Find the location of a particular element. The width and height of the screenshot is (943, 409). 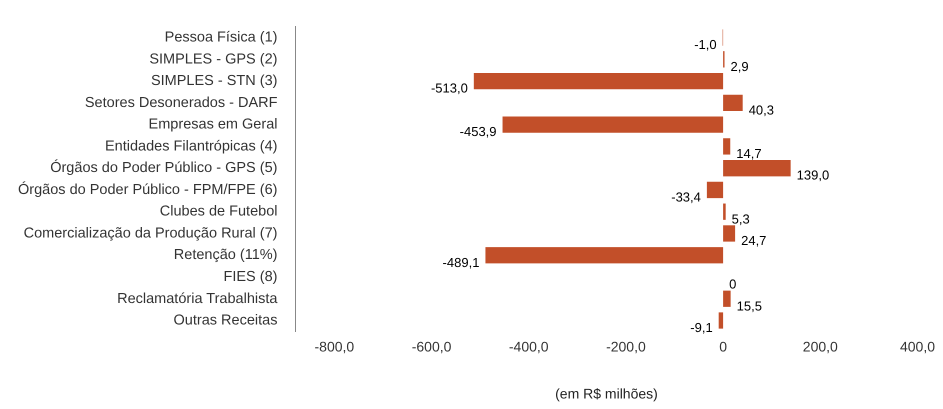

data-label: -1,0 is located at coordinates (705, 44).